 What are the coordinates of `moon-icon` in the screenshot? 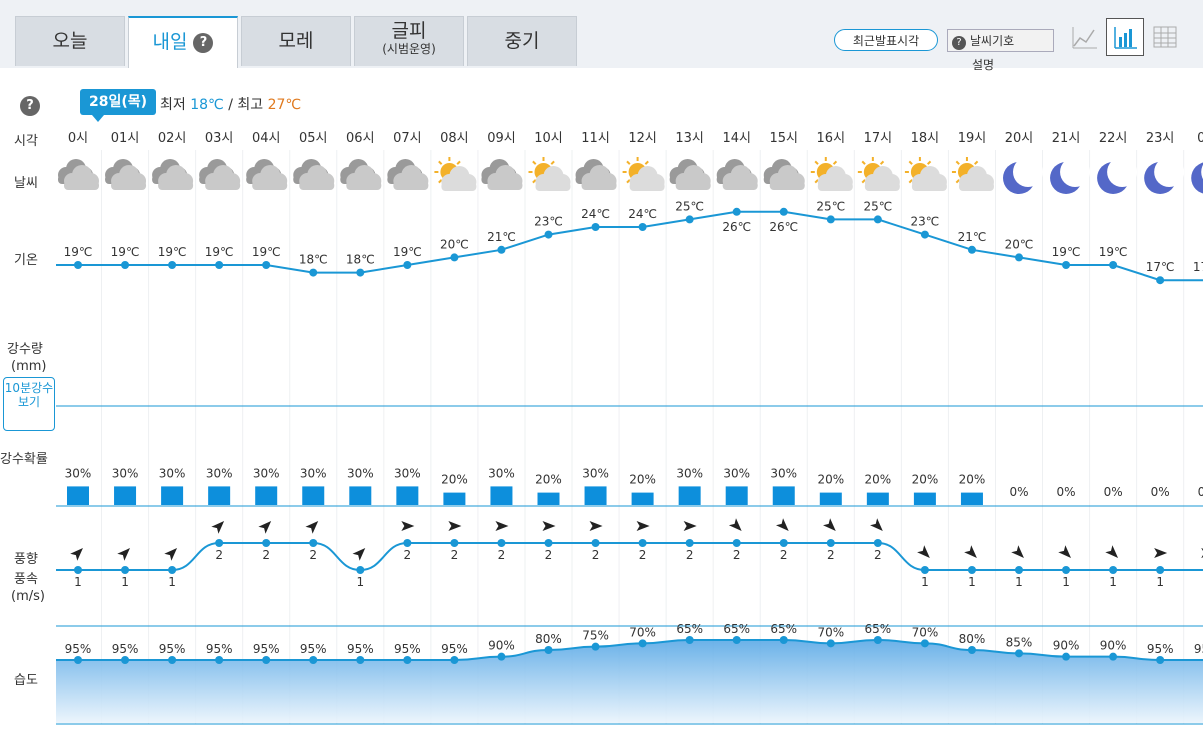 It's located at (1070, 175).